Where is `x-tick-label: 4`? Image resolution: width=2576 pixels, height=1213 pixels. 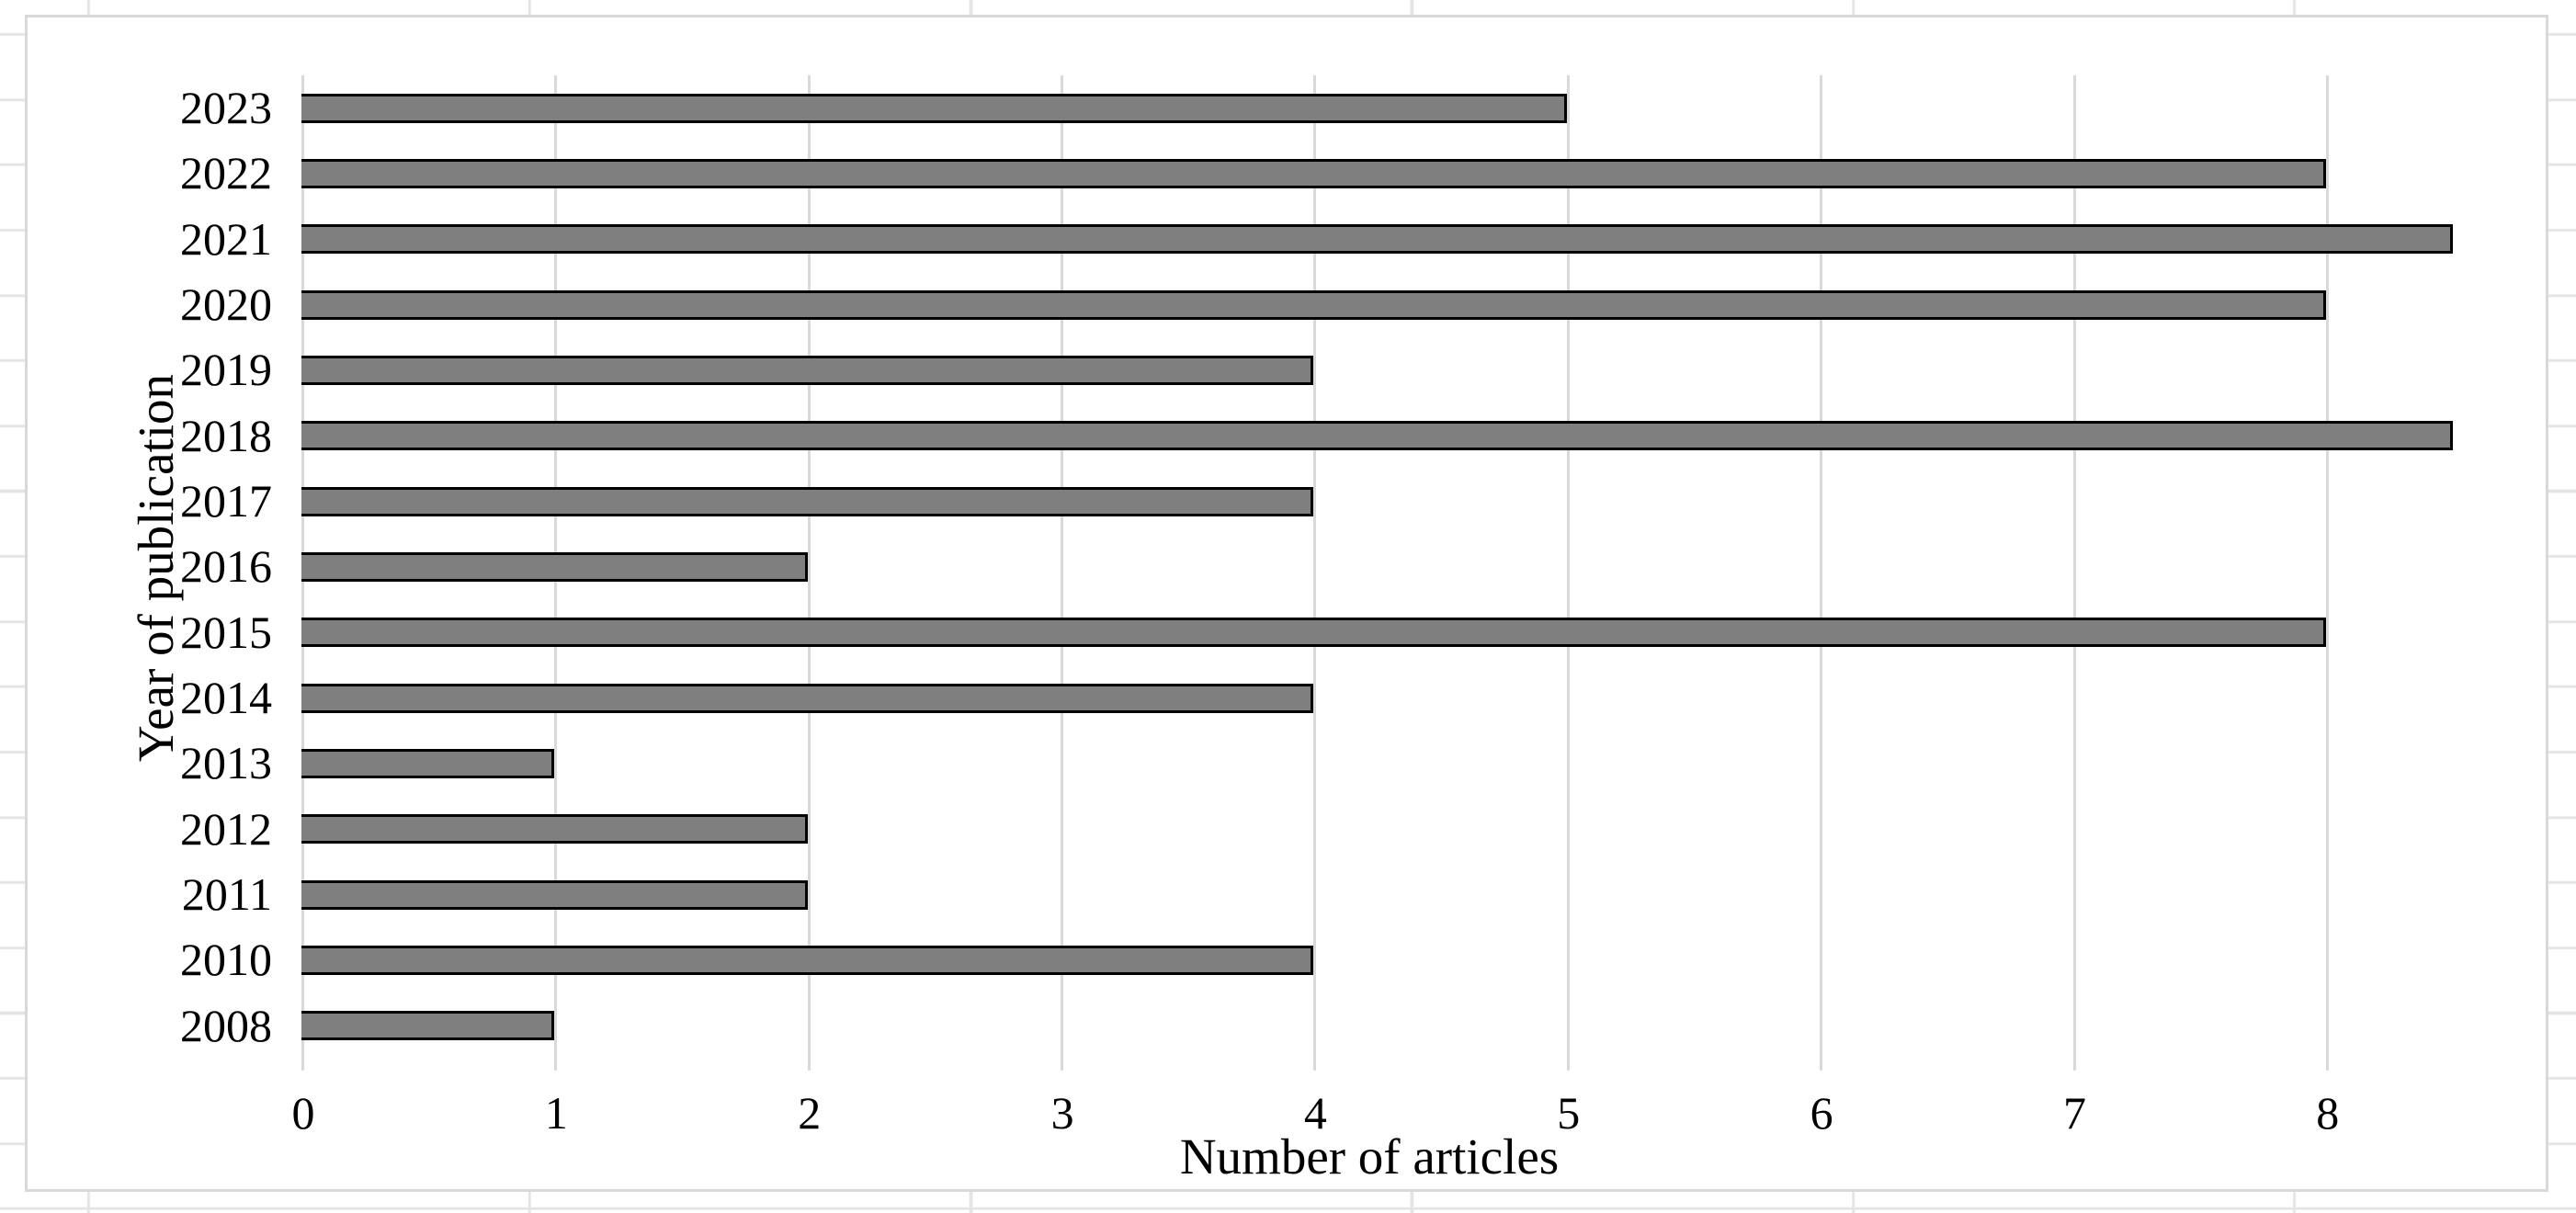
x-tick-label: 4 is located at coordinates (1315, 1113).